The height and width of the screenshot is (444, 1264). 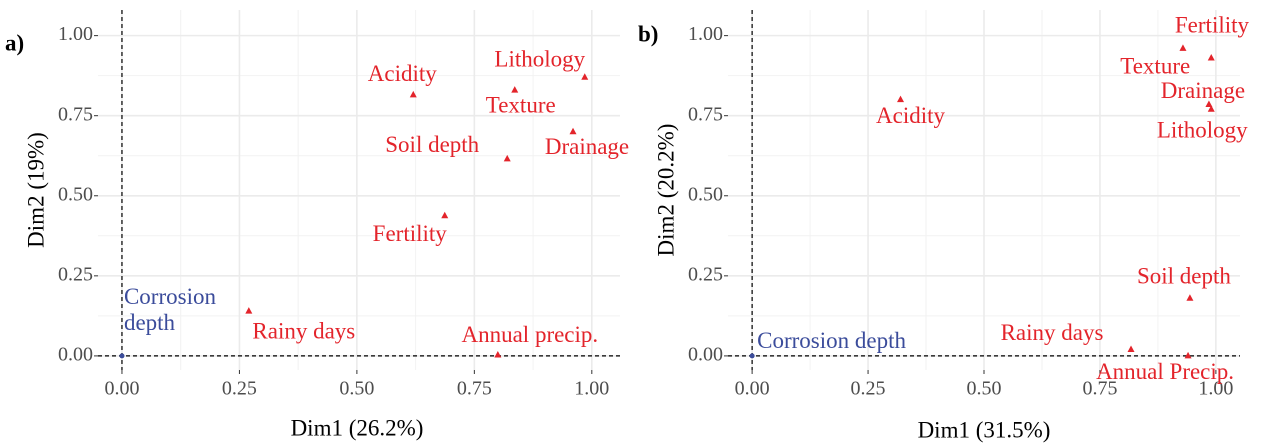 I want to click on y-axis-title: Dim2 (19%), so click(x=35, y=190).